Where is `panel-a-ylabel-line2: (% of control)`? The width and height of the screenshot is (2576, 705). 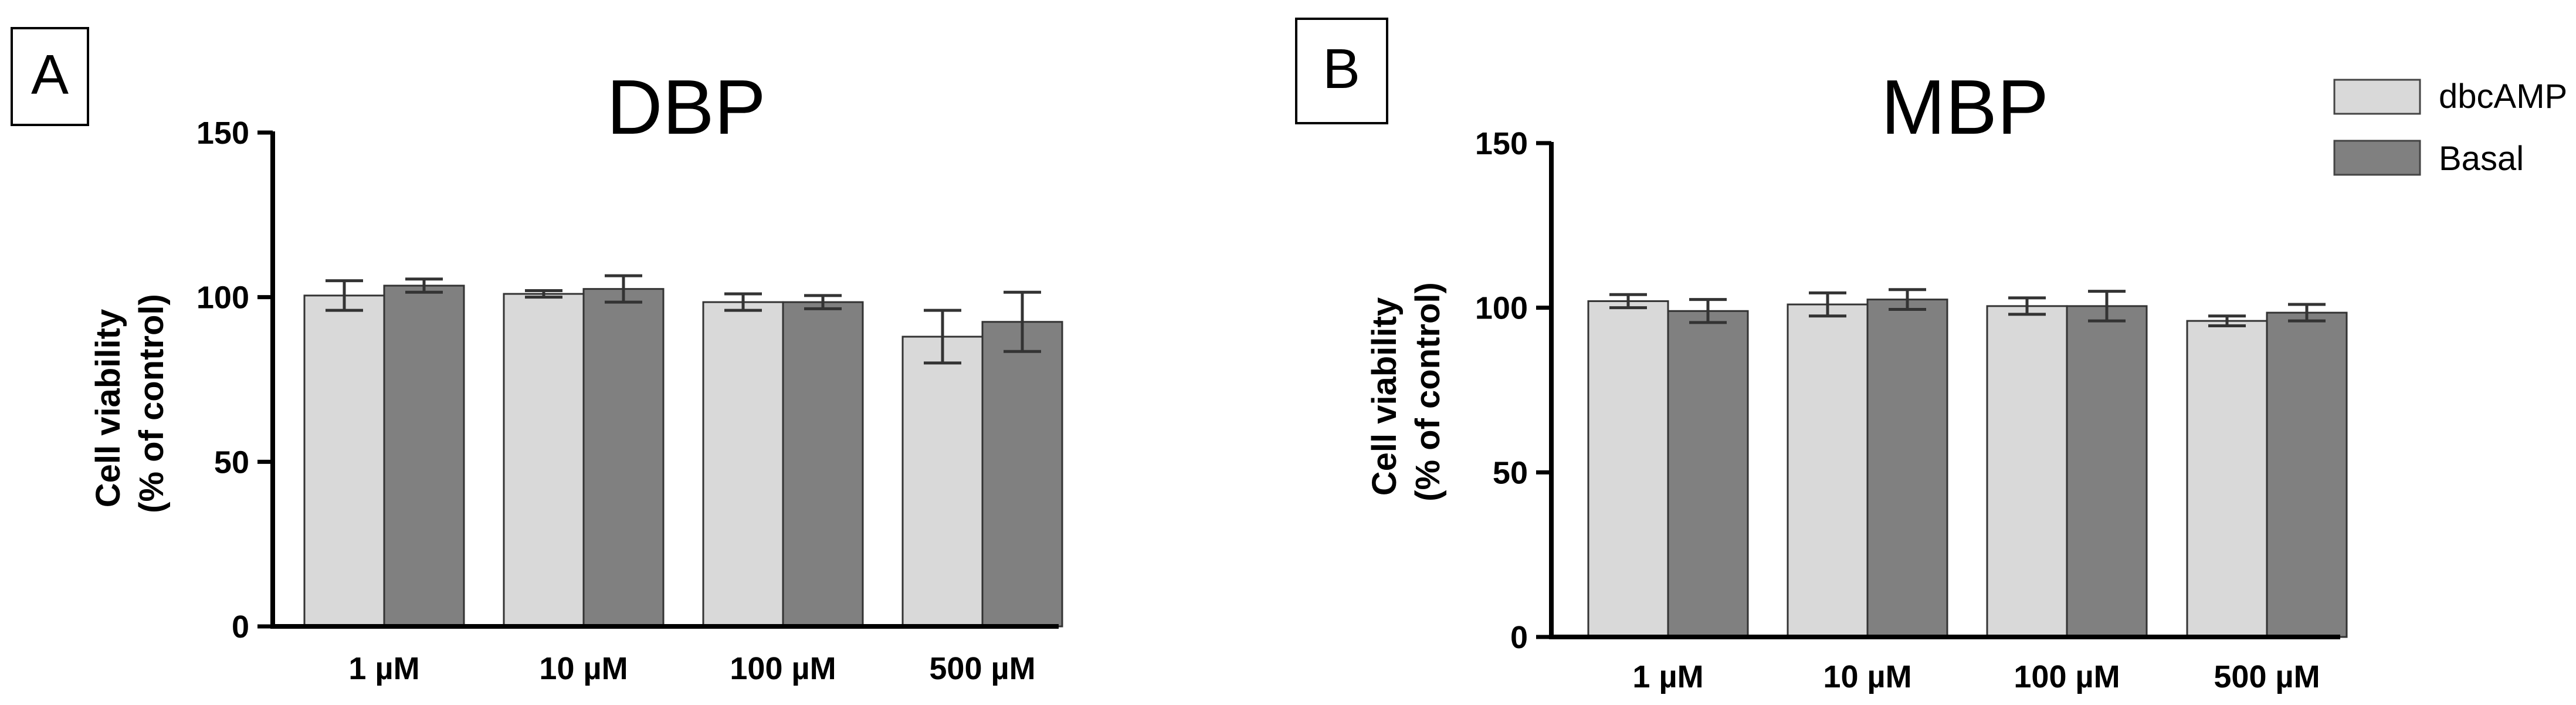
panel-a-ylabel-line2: (% of control) is located at coordinates (152, 404).